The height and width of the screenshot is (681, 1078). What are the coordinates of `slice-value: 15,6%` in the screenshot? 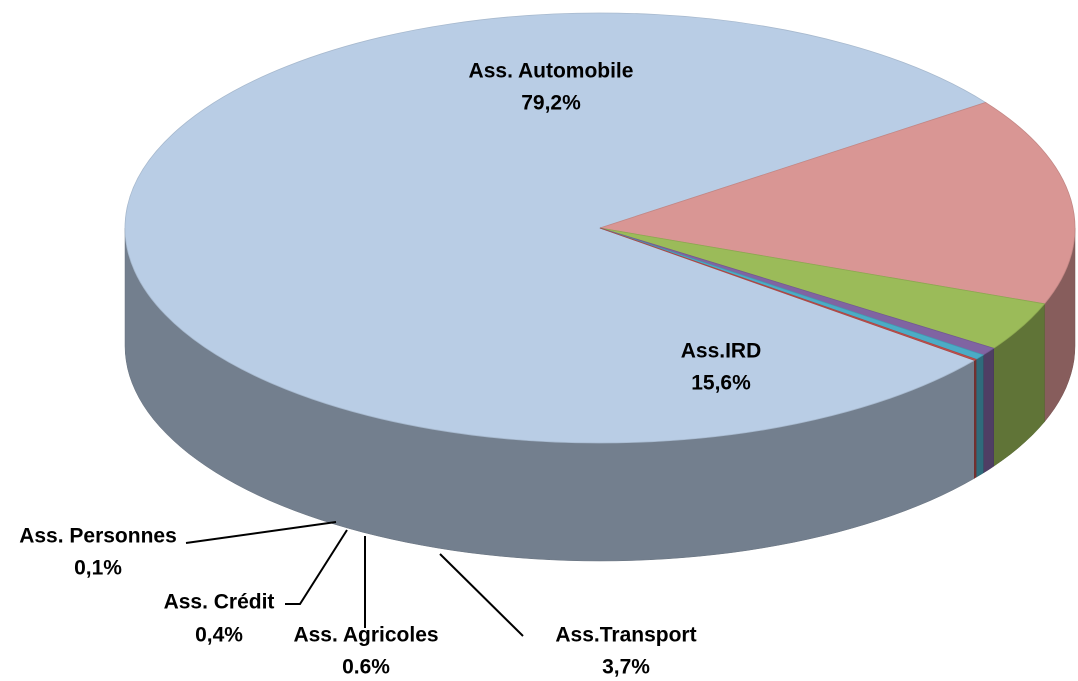 It's located at (721, 383).